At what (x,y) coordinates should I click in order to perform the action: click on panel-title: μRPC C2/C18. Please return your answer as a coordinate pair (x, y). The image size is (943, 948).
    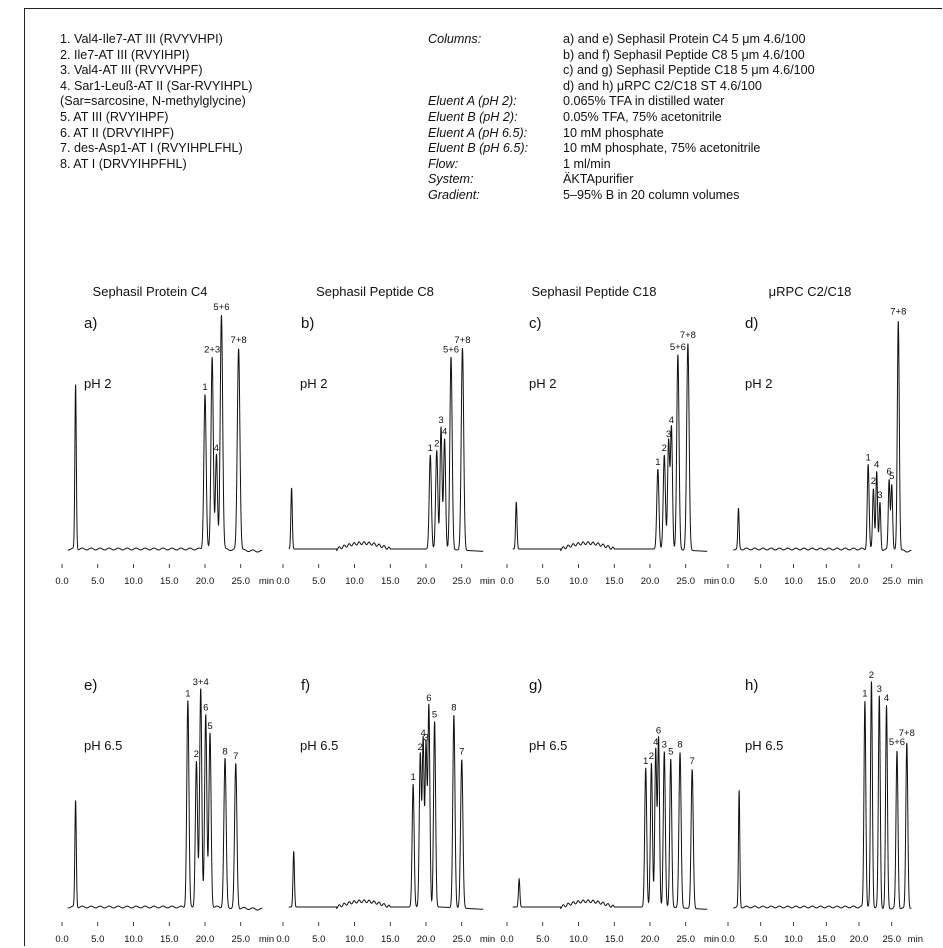
    Looking at the image, I should click on (810, 291).